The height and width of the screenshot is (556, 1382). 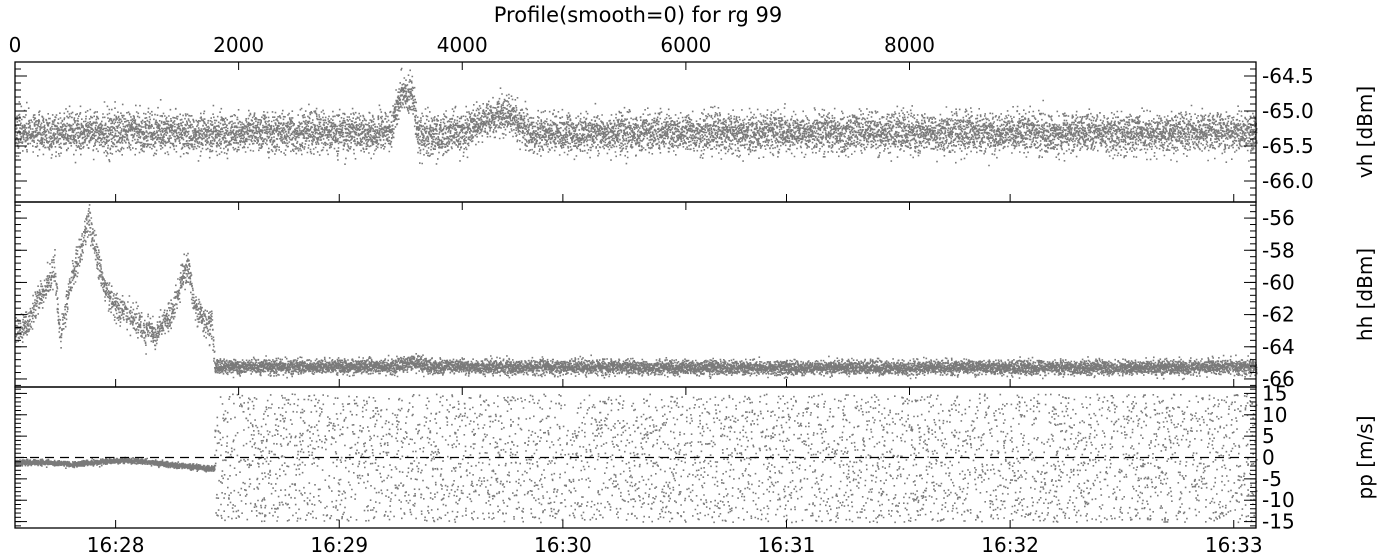 I want to click on y-tick-label: -65.5, so click(x=1288, y=146).